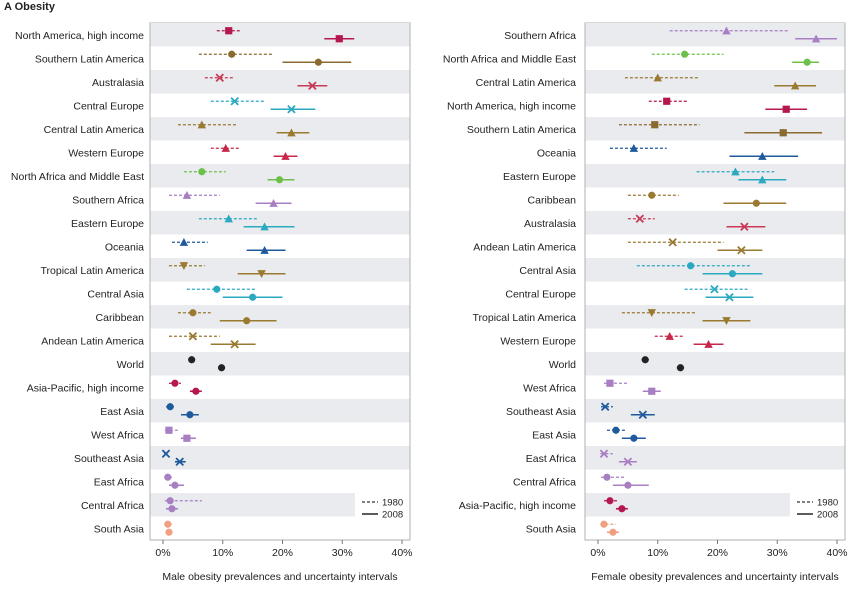 This screenshot has height=594, width=860. I want to click on region-label: Caribbean, so click(120, 318).